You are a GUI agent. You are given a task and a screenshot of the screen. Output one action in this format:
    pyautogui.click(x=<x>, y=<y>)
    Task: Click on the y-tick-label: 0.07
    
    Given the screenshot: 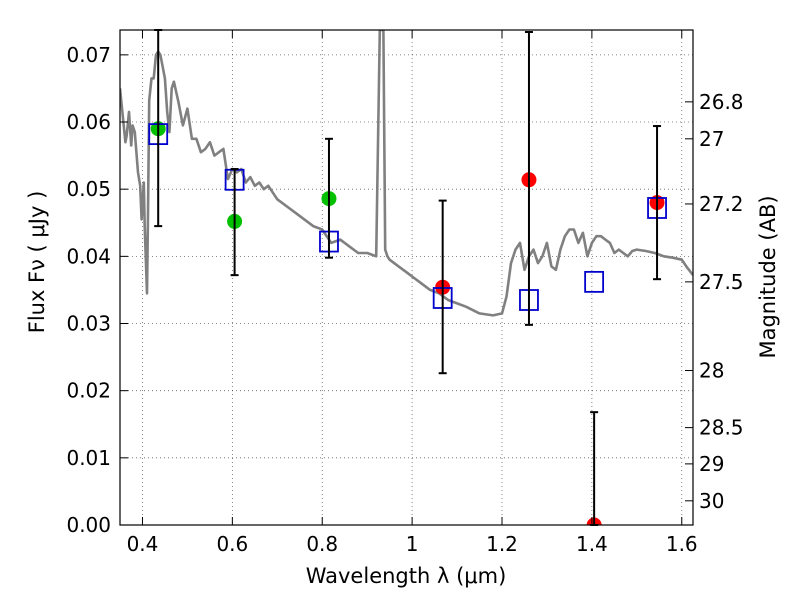 What is the action you would take?
    pyautogui.click(x=88, y=55)
    